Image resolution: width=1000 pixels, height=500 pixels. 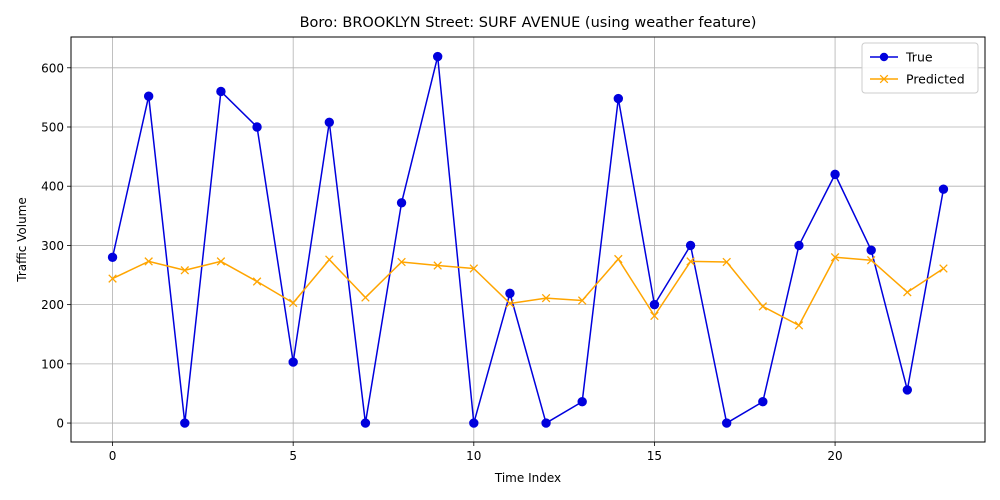 I want to click on series-predicted, so click(x=528, y=291).